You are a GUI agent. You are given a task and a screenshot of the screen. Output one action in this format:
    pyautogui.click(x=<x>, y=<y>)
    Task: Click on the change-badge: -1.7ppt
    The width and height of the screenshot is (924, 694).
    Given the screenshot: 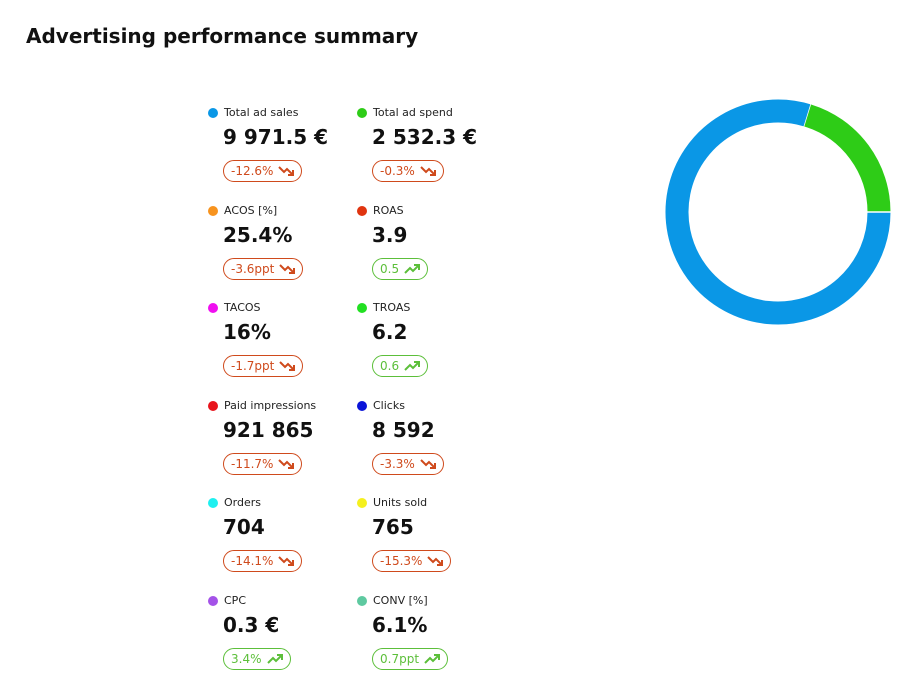 What is the action you would take?
    pyautogui.click(x=263, y=366)
    